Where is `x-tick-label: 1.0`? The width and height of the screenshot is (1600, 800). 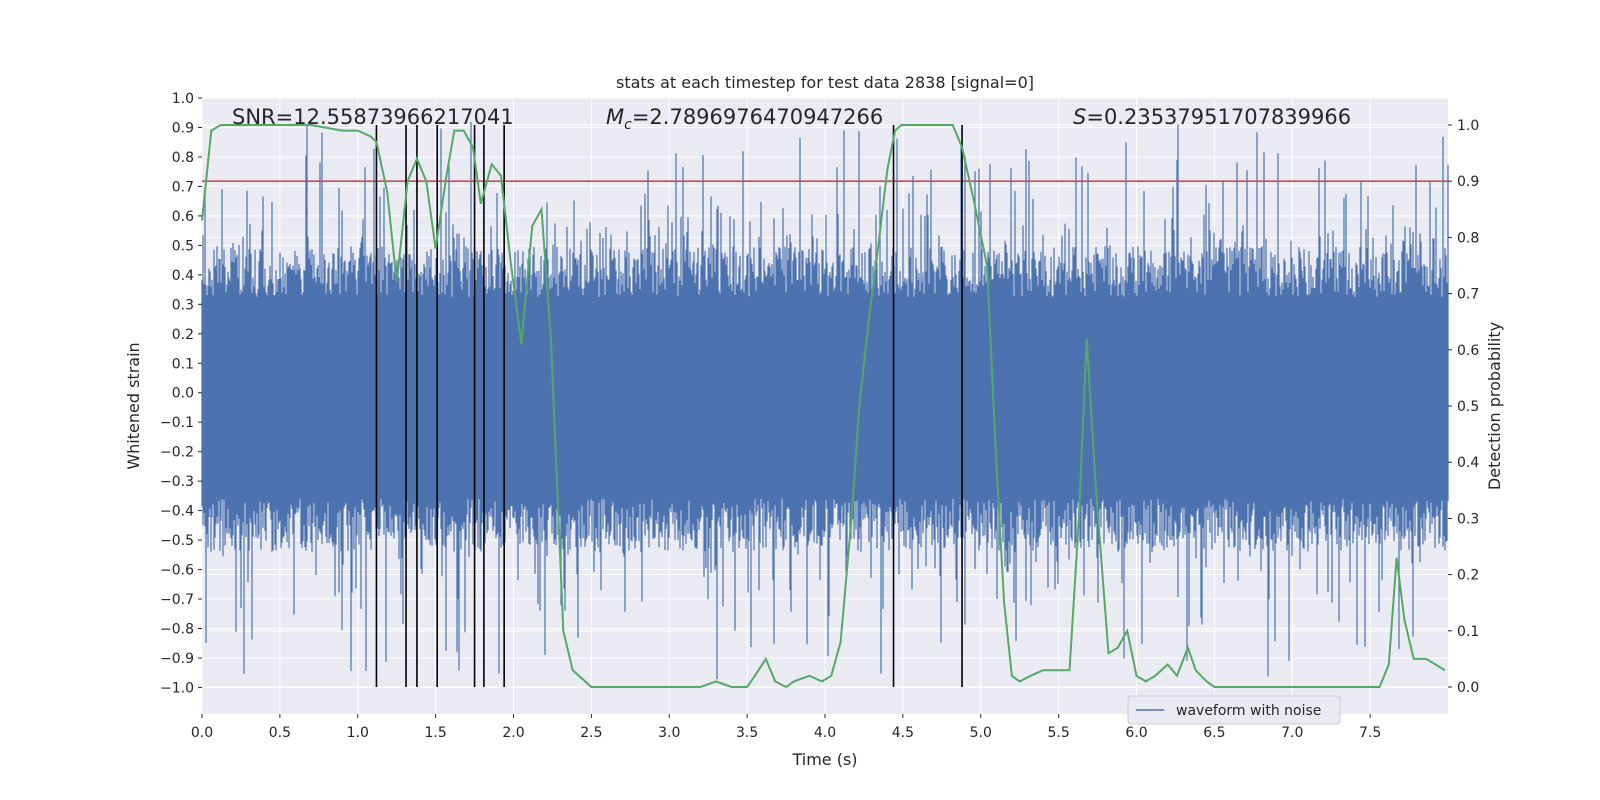
x-tick-label: 1.0 is located at coordinates (358, 733).